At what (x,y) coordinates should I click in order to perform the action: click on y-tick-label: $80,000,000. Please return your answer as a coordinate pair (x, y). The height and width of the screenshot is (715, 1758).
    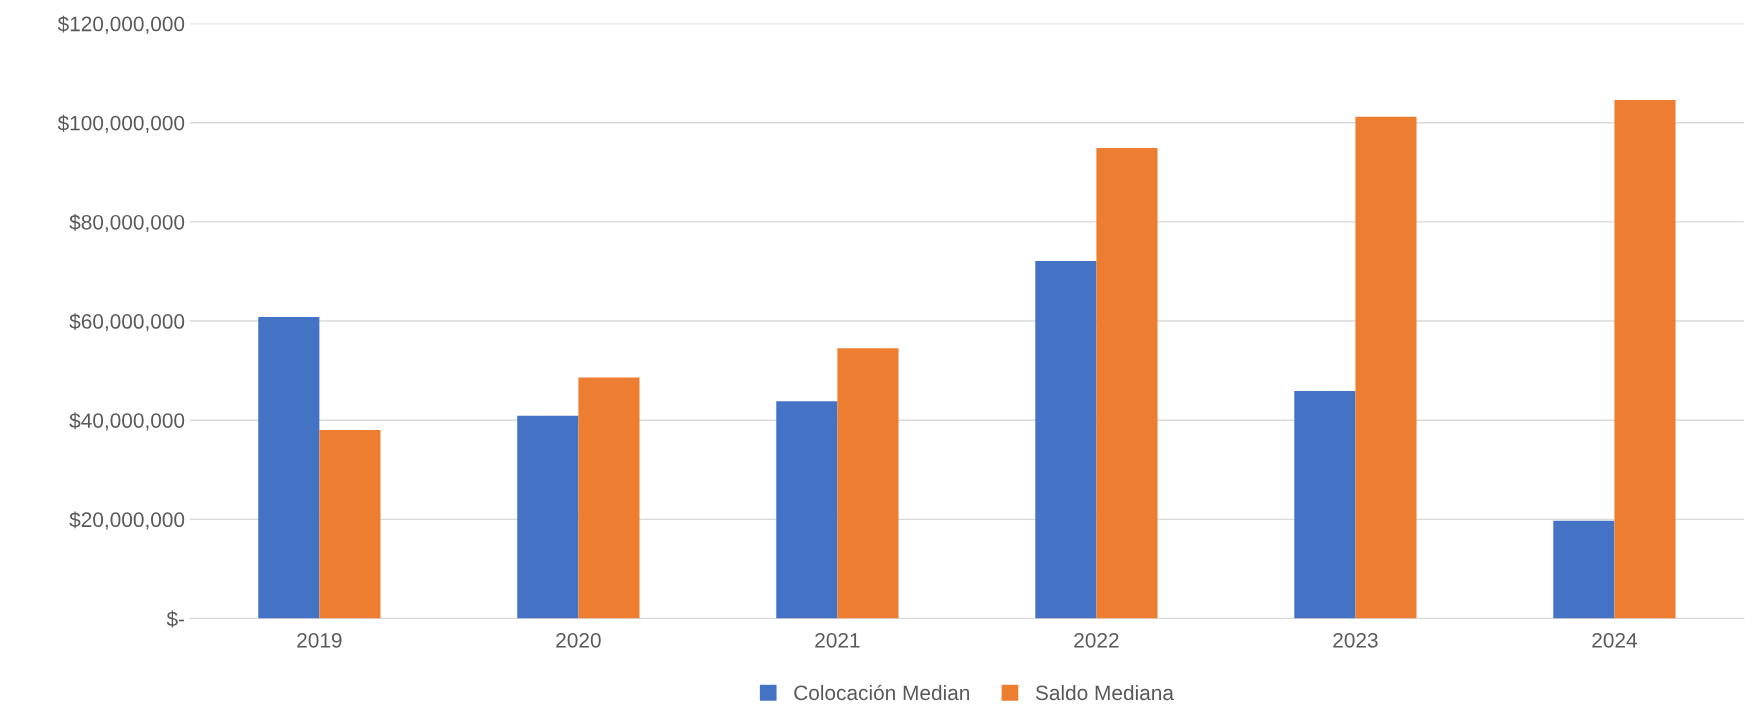
    Looking at the image, I should click on (127, 223).